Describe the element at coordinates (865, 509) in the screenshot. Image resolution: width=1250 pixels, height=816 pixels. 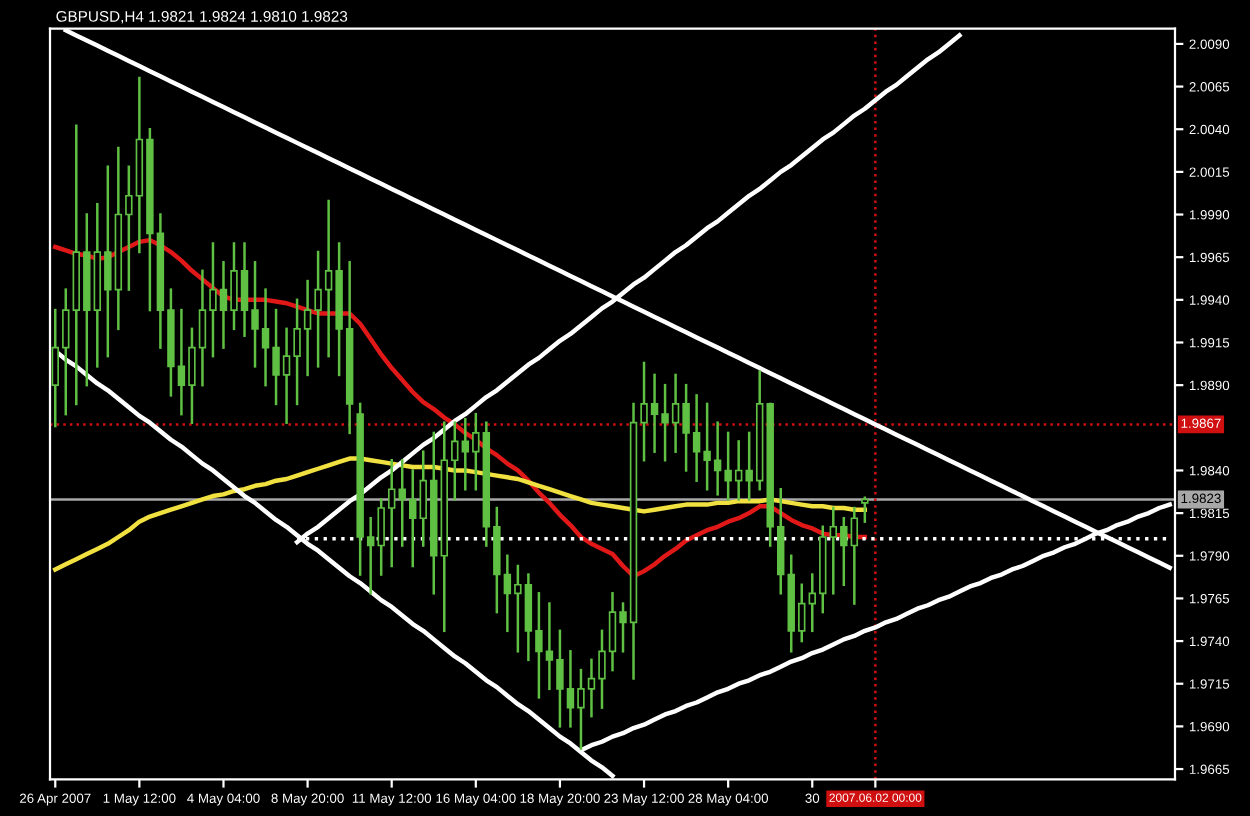
I see `candlestick` at that location.